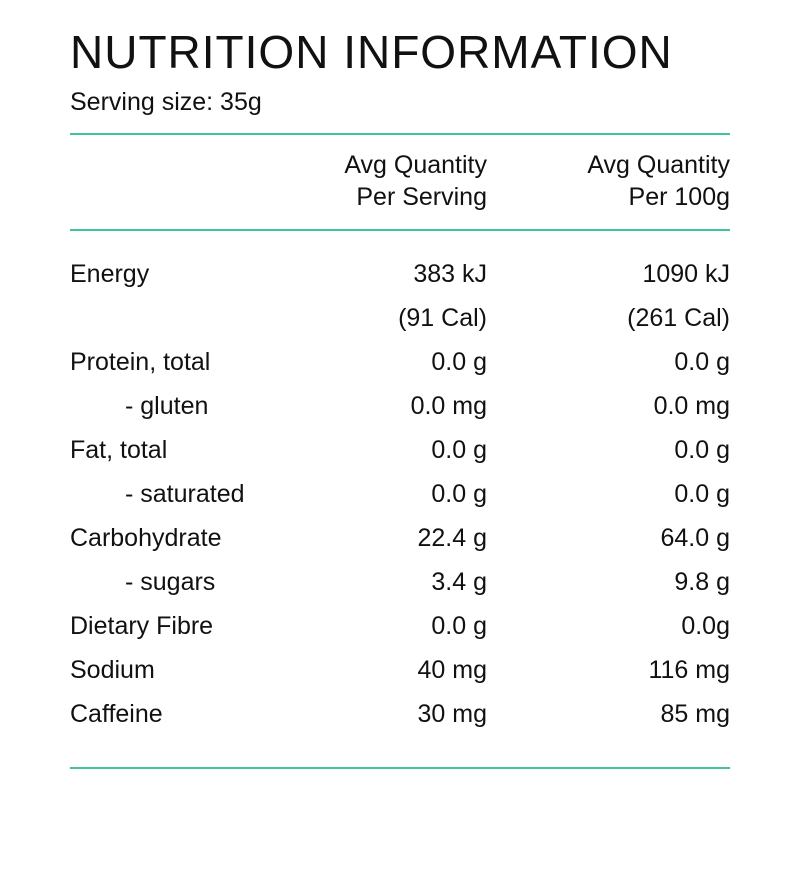  Describe the element at coordinates (400, 767) in the screenshot. I see `divider-bottom` at that location.